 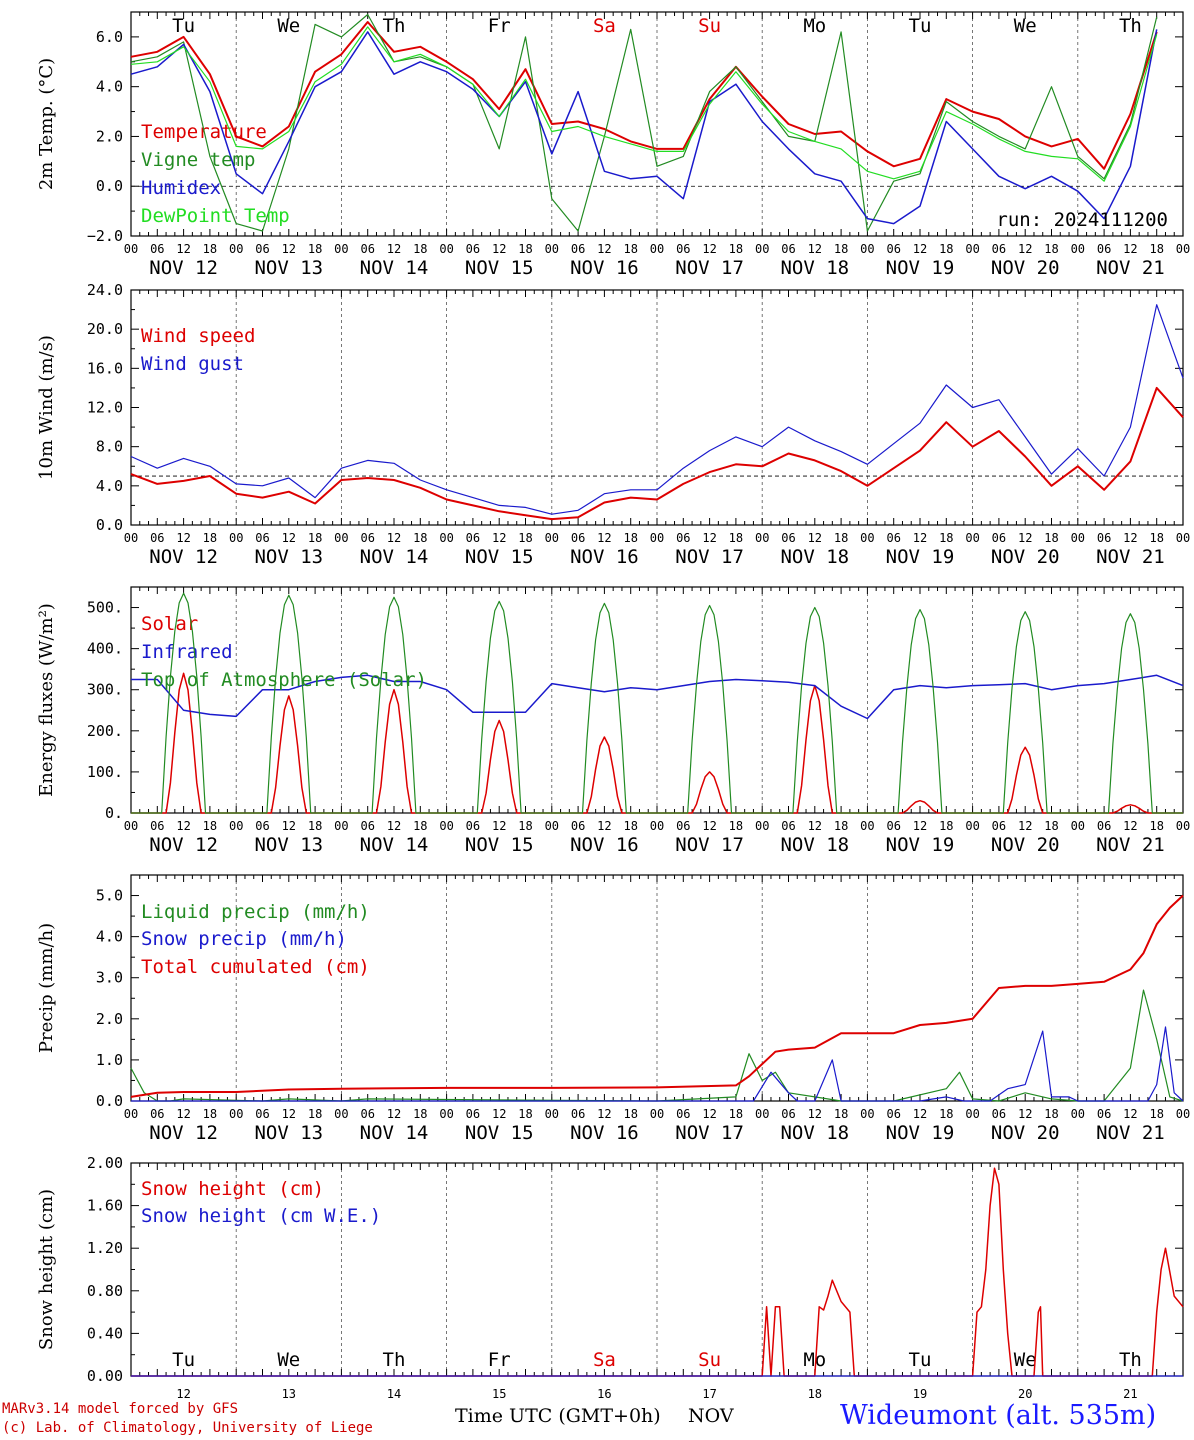 What do you see at coordinates (109, 1019) in the screenshot?
I see `y-tick-label: 2.0` at bounding box center [109, 1019].